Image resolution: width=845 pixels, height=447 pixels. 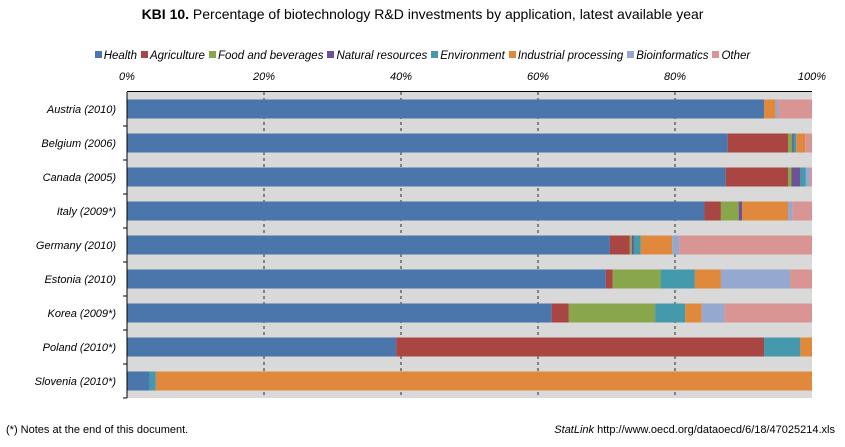 What do you see at coordinates (76, 246) in the screenshot?
I see `category-label: Germany (2010)` at bounding box center [76, 246].